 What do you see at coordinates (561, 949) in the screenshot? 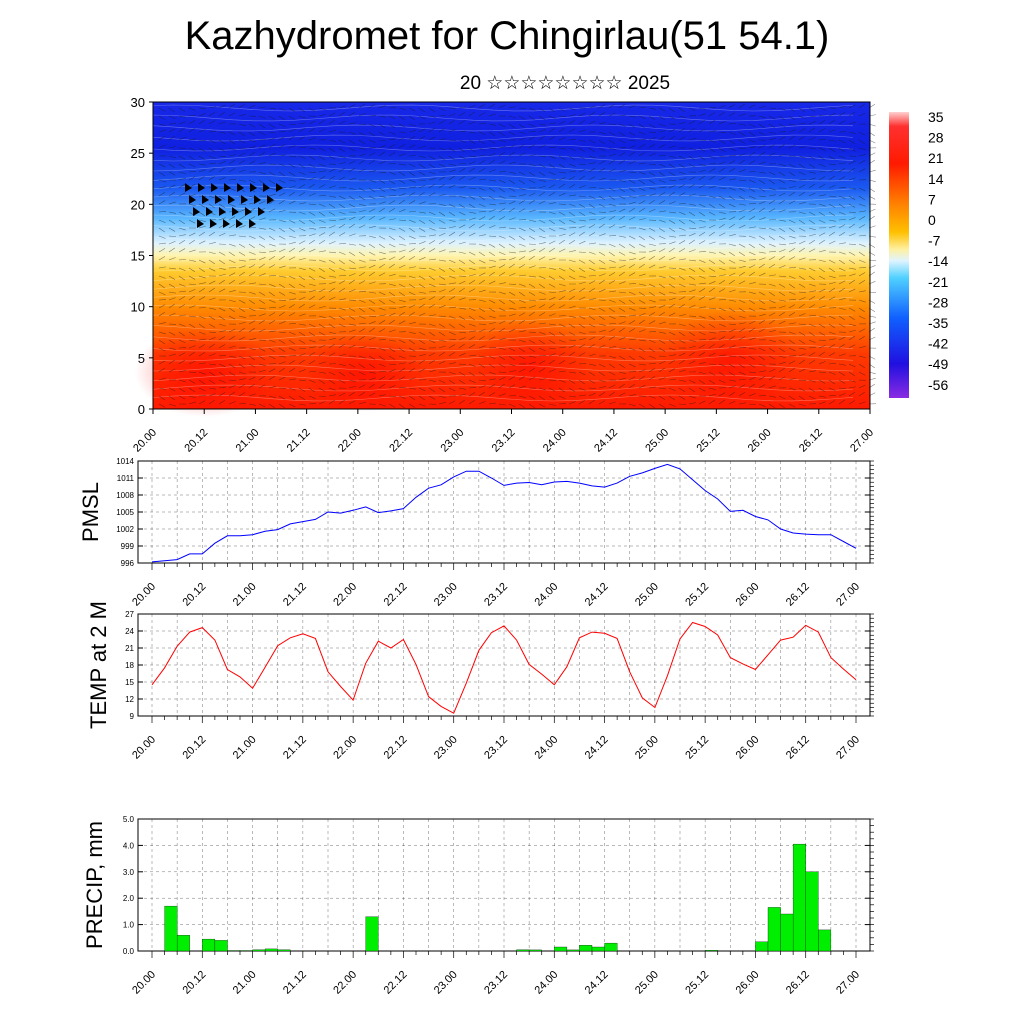
I see `precip-bar` at bounding box center [561, 949].